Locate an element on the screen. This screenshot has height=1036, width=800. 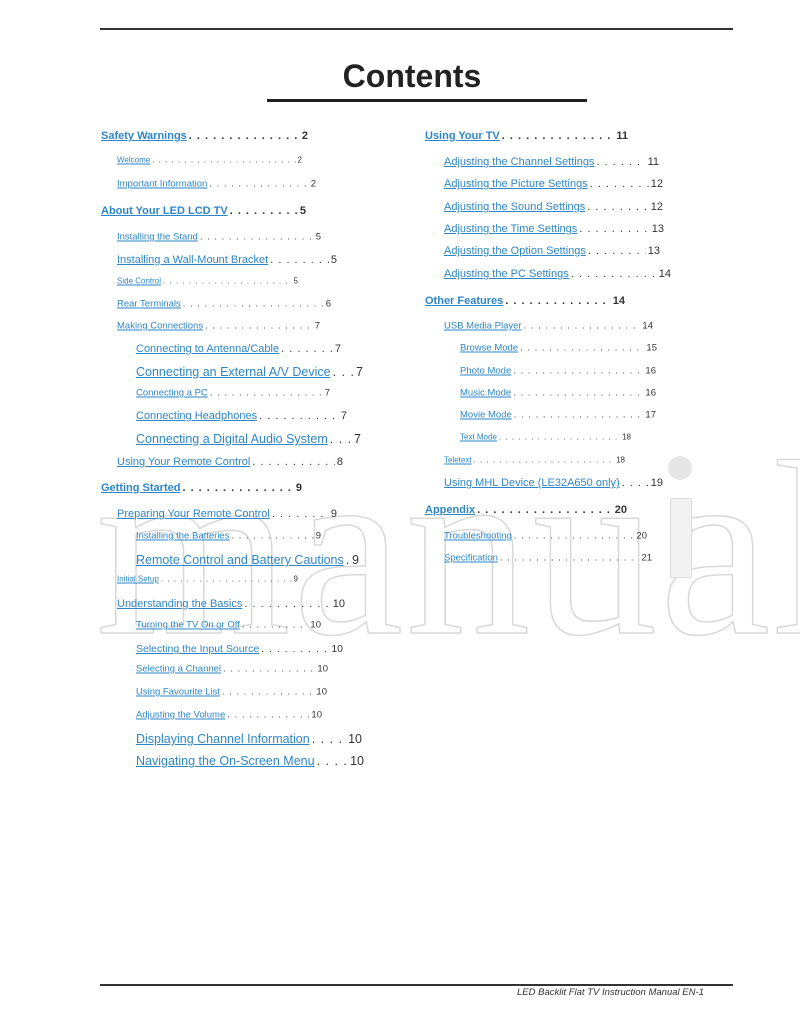
toc-link: Appendix is located at coordinates (450, 510).